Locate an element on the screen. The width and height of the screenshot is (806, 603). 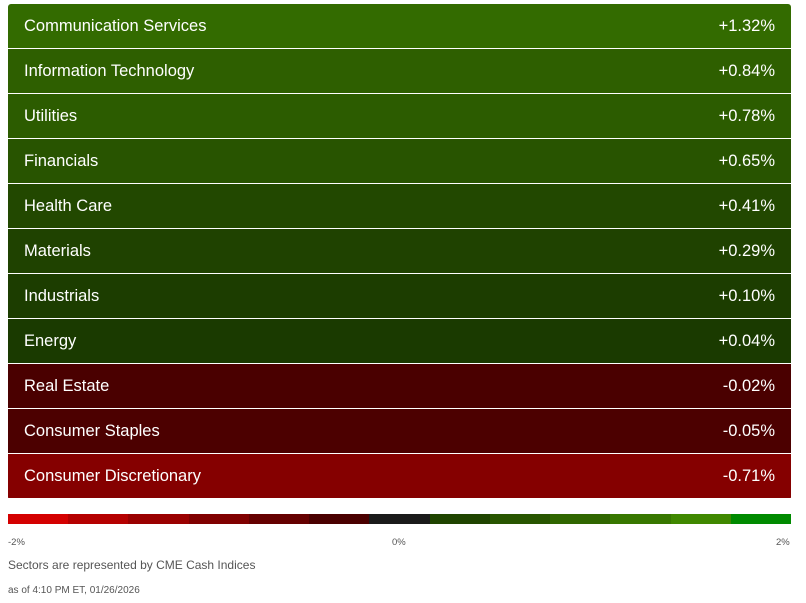
color-scale-legend is located at coordinates (400, 519).